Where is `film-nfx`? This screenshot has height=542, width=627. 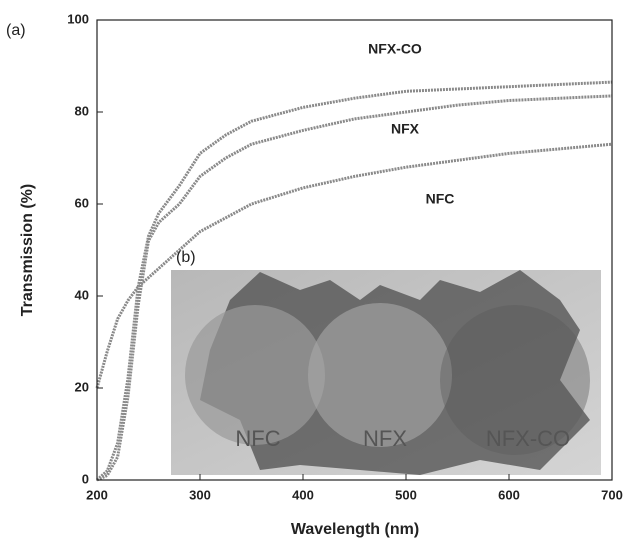 film-nfx is located at coordinates (380, 375).